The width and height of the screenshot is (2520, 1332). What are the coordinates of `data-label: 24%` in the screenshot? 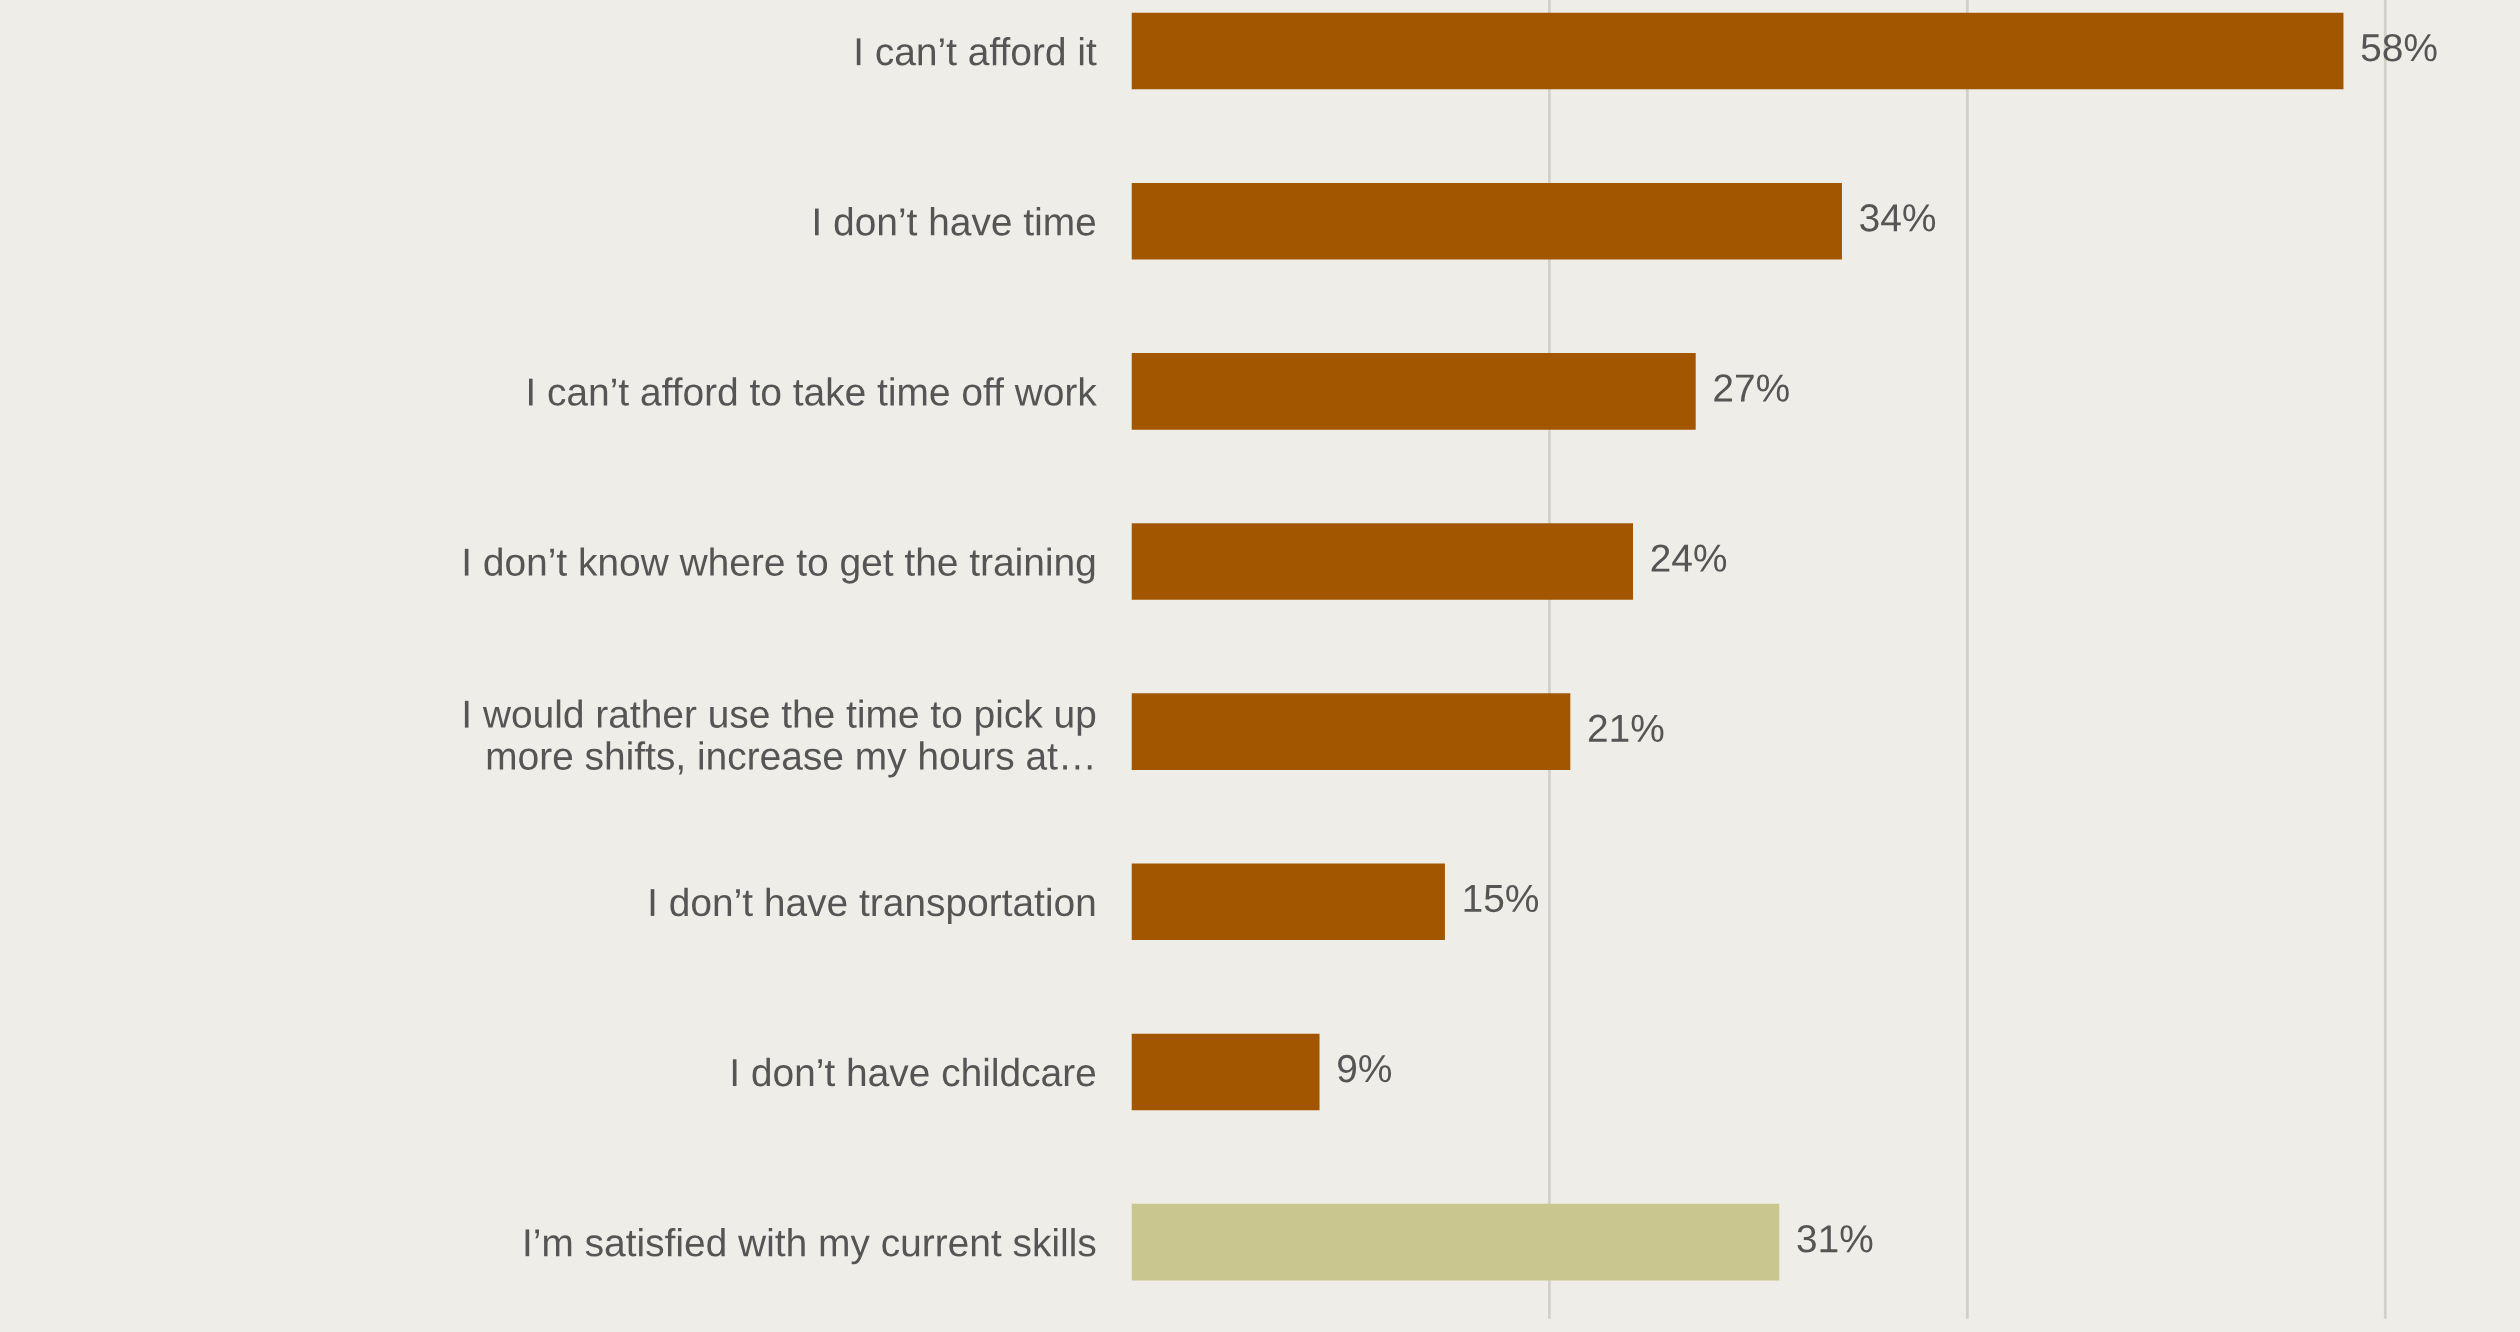 It's located at (1689, 558).